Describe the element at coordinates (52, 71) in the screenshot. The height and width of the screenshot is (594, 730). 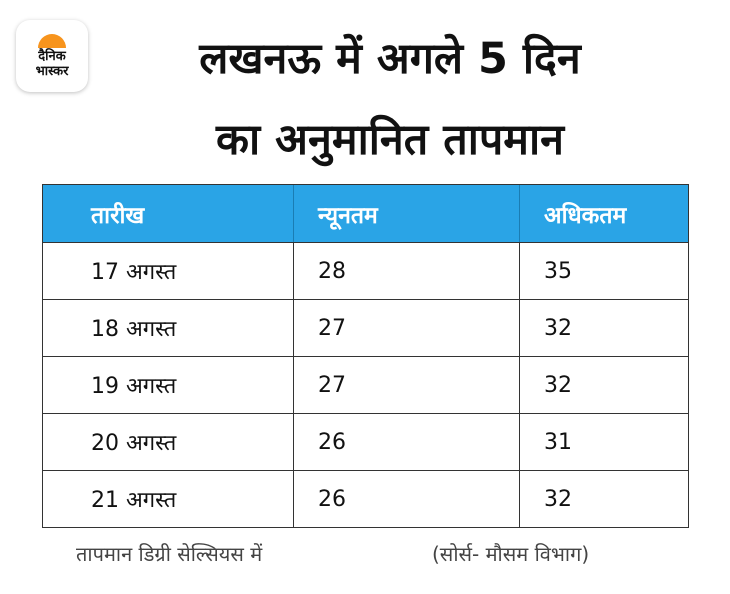
I see `logo-line-2: भास्कर` at that location.